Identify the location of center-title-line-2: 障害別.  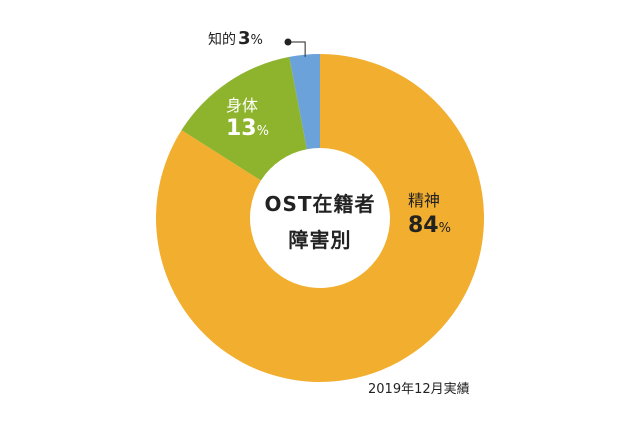
(320, 240).